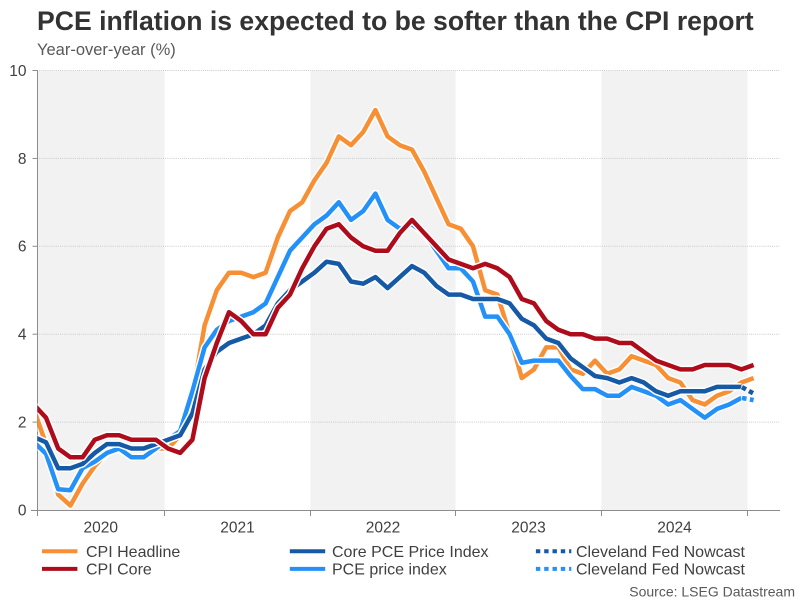 The image size is (801, 606). What do you see at coordinates (528, 528) in the screenshot?
I see `svg-text: 2023` at bounding box center [528, 528].